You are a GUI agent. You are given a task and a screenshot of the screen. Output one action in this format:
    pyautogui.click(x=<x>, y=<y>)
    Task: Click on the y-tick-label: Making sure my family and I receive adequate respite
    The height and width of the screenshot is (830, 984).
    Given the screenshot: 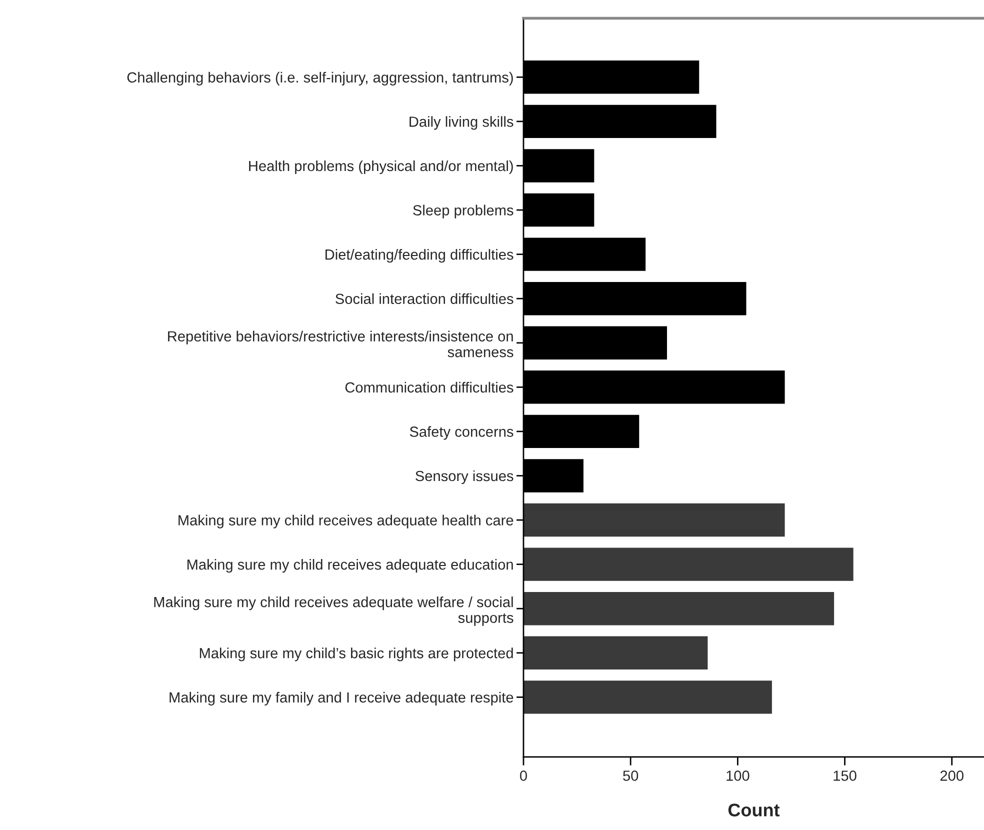 What is the action you would take?
    pyautogui.click(x=342, y=699)
    